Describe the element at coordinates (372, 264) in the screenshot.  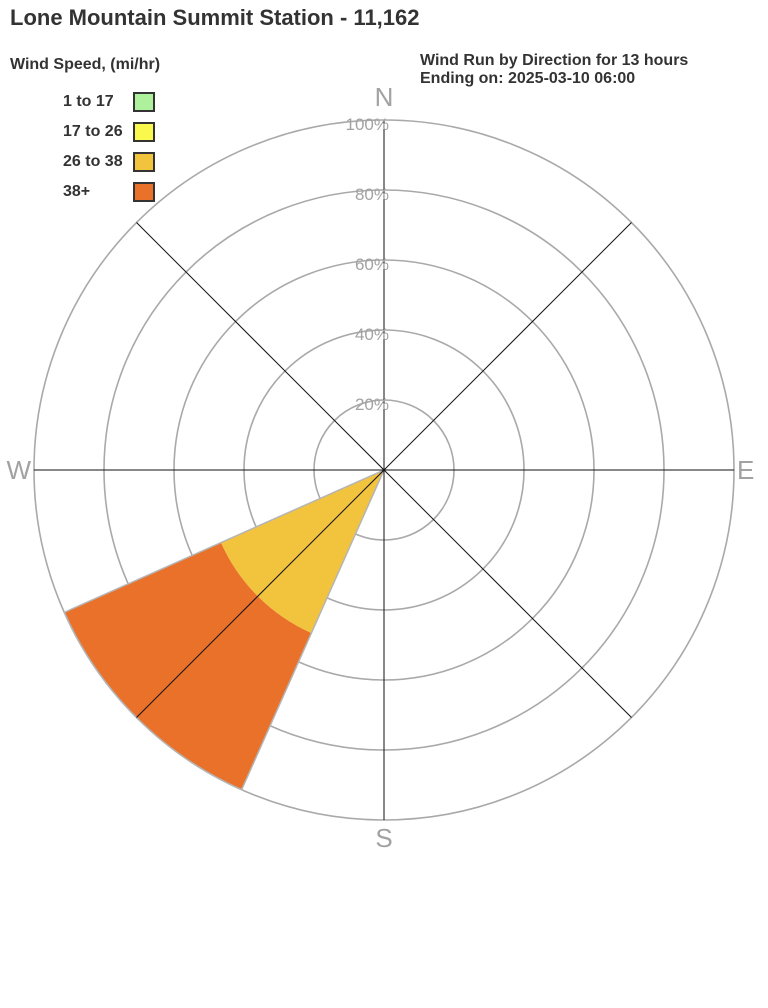
I see `radial-tick-label-60: 60%` at that location.